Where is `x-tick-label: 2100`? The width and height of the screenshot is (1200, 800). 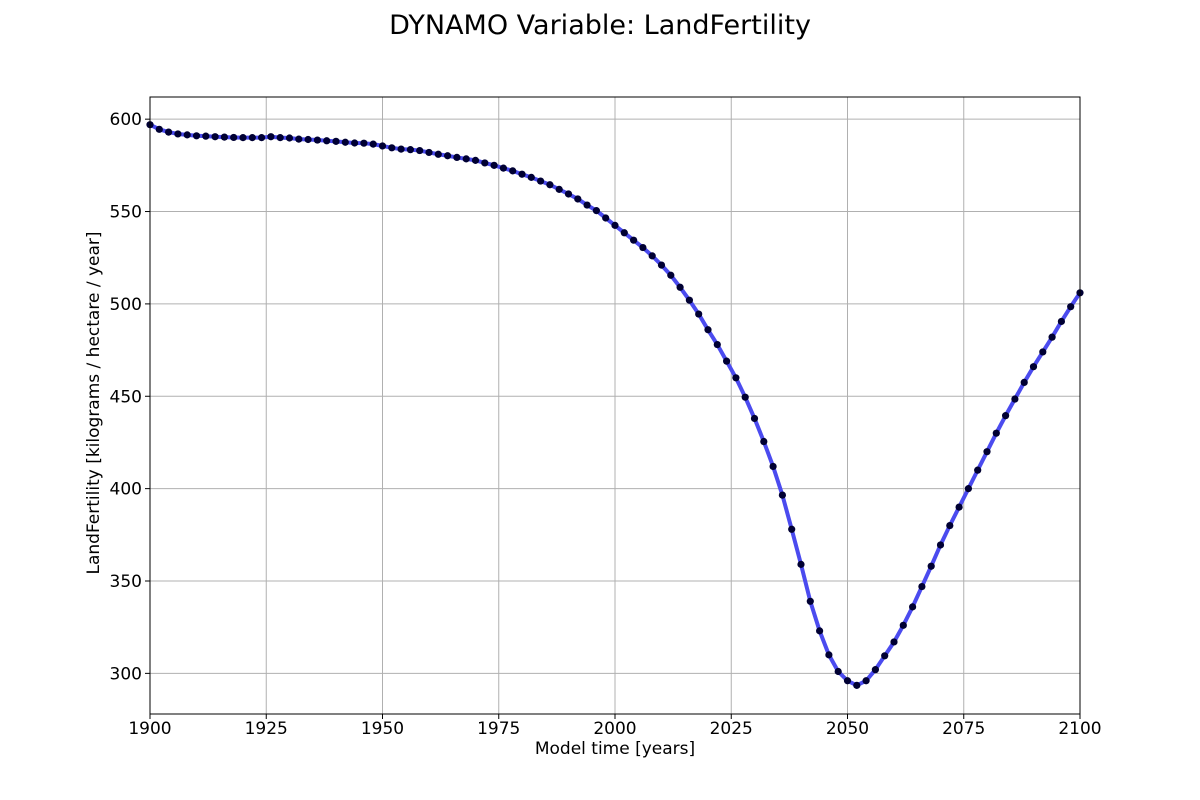
x-tick-label: 2100 is located at coordinates (1079, 729).